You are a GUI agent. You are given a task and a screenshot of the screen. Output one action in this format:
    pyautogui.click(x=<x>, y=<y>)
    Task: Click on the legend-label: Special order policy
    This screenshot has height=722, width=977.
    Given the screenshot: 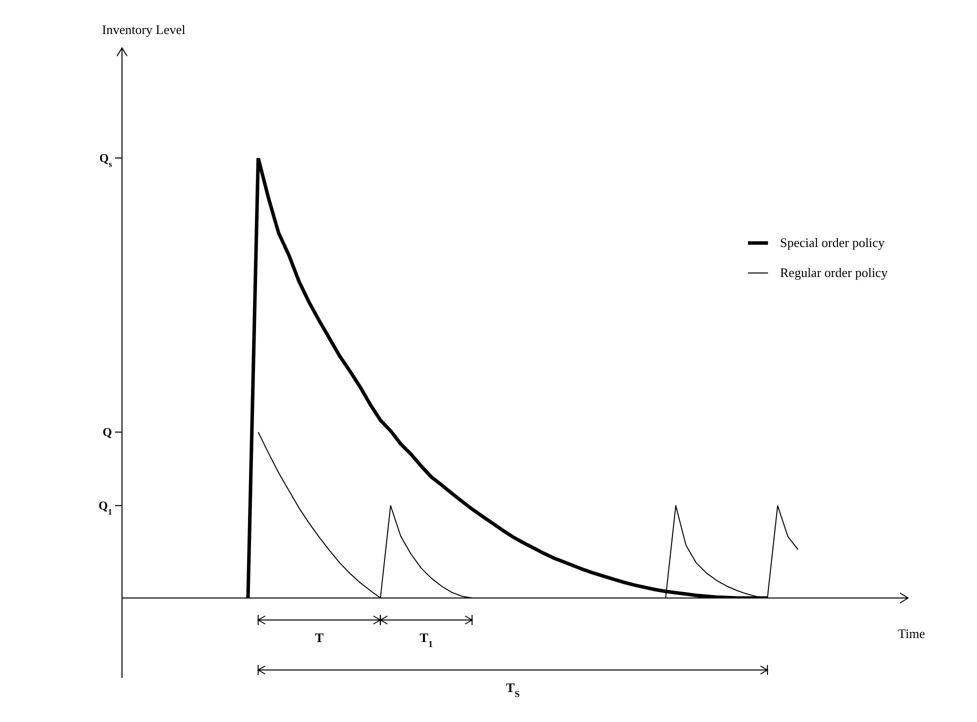 What is the action you would take?
    pyautogui.click(x=832, y=243)
    